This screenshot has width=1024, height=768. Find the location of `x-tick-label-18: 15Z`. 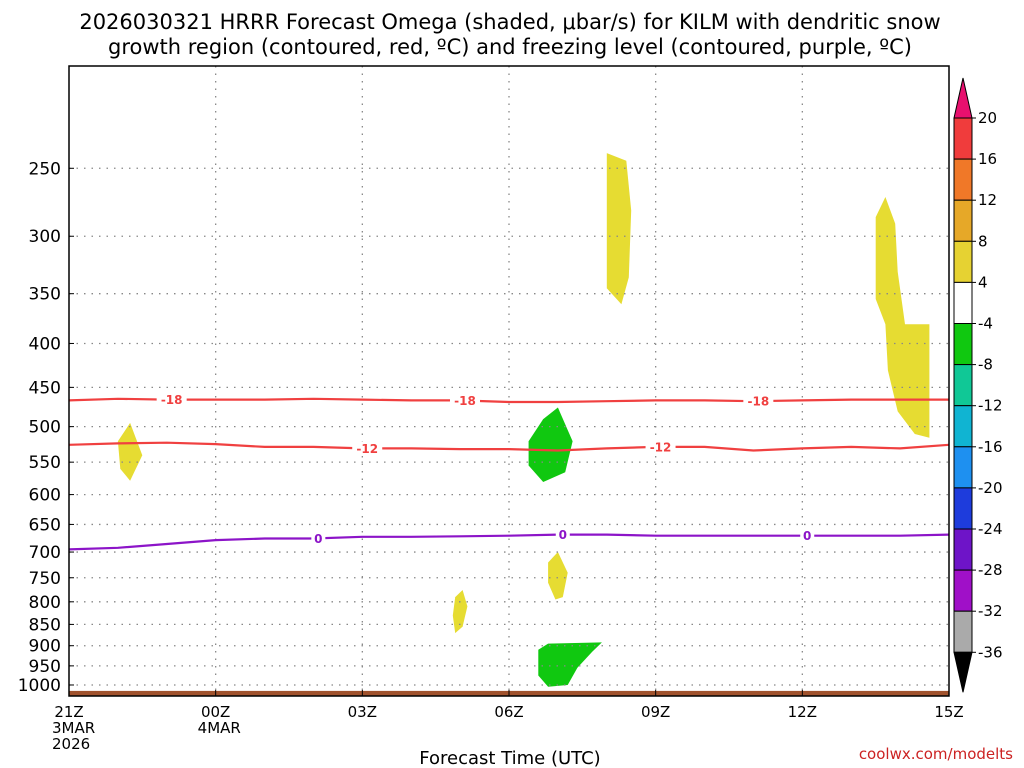

x-tick-label-18: 15Z is located at coordinates (948, 712).